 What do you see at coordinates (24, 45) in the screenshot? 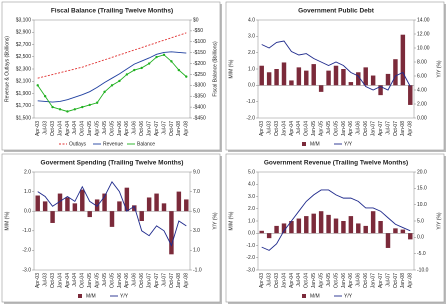
I see `y-tick-label: $2,700` at bounding box center [24, 45].